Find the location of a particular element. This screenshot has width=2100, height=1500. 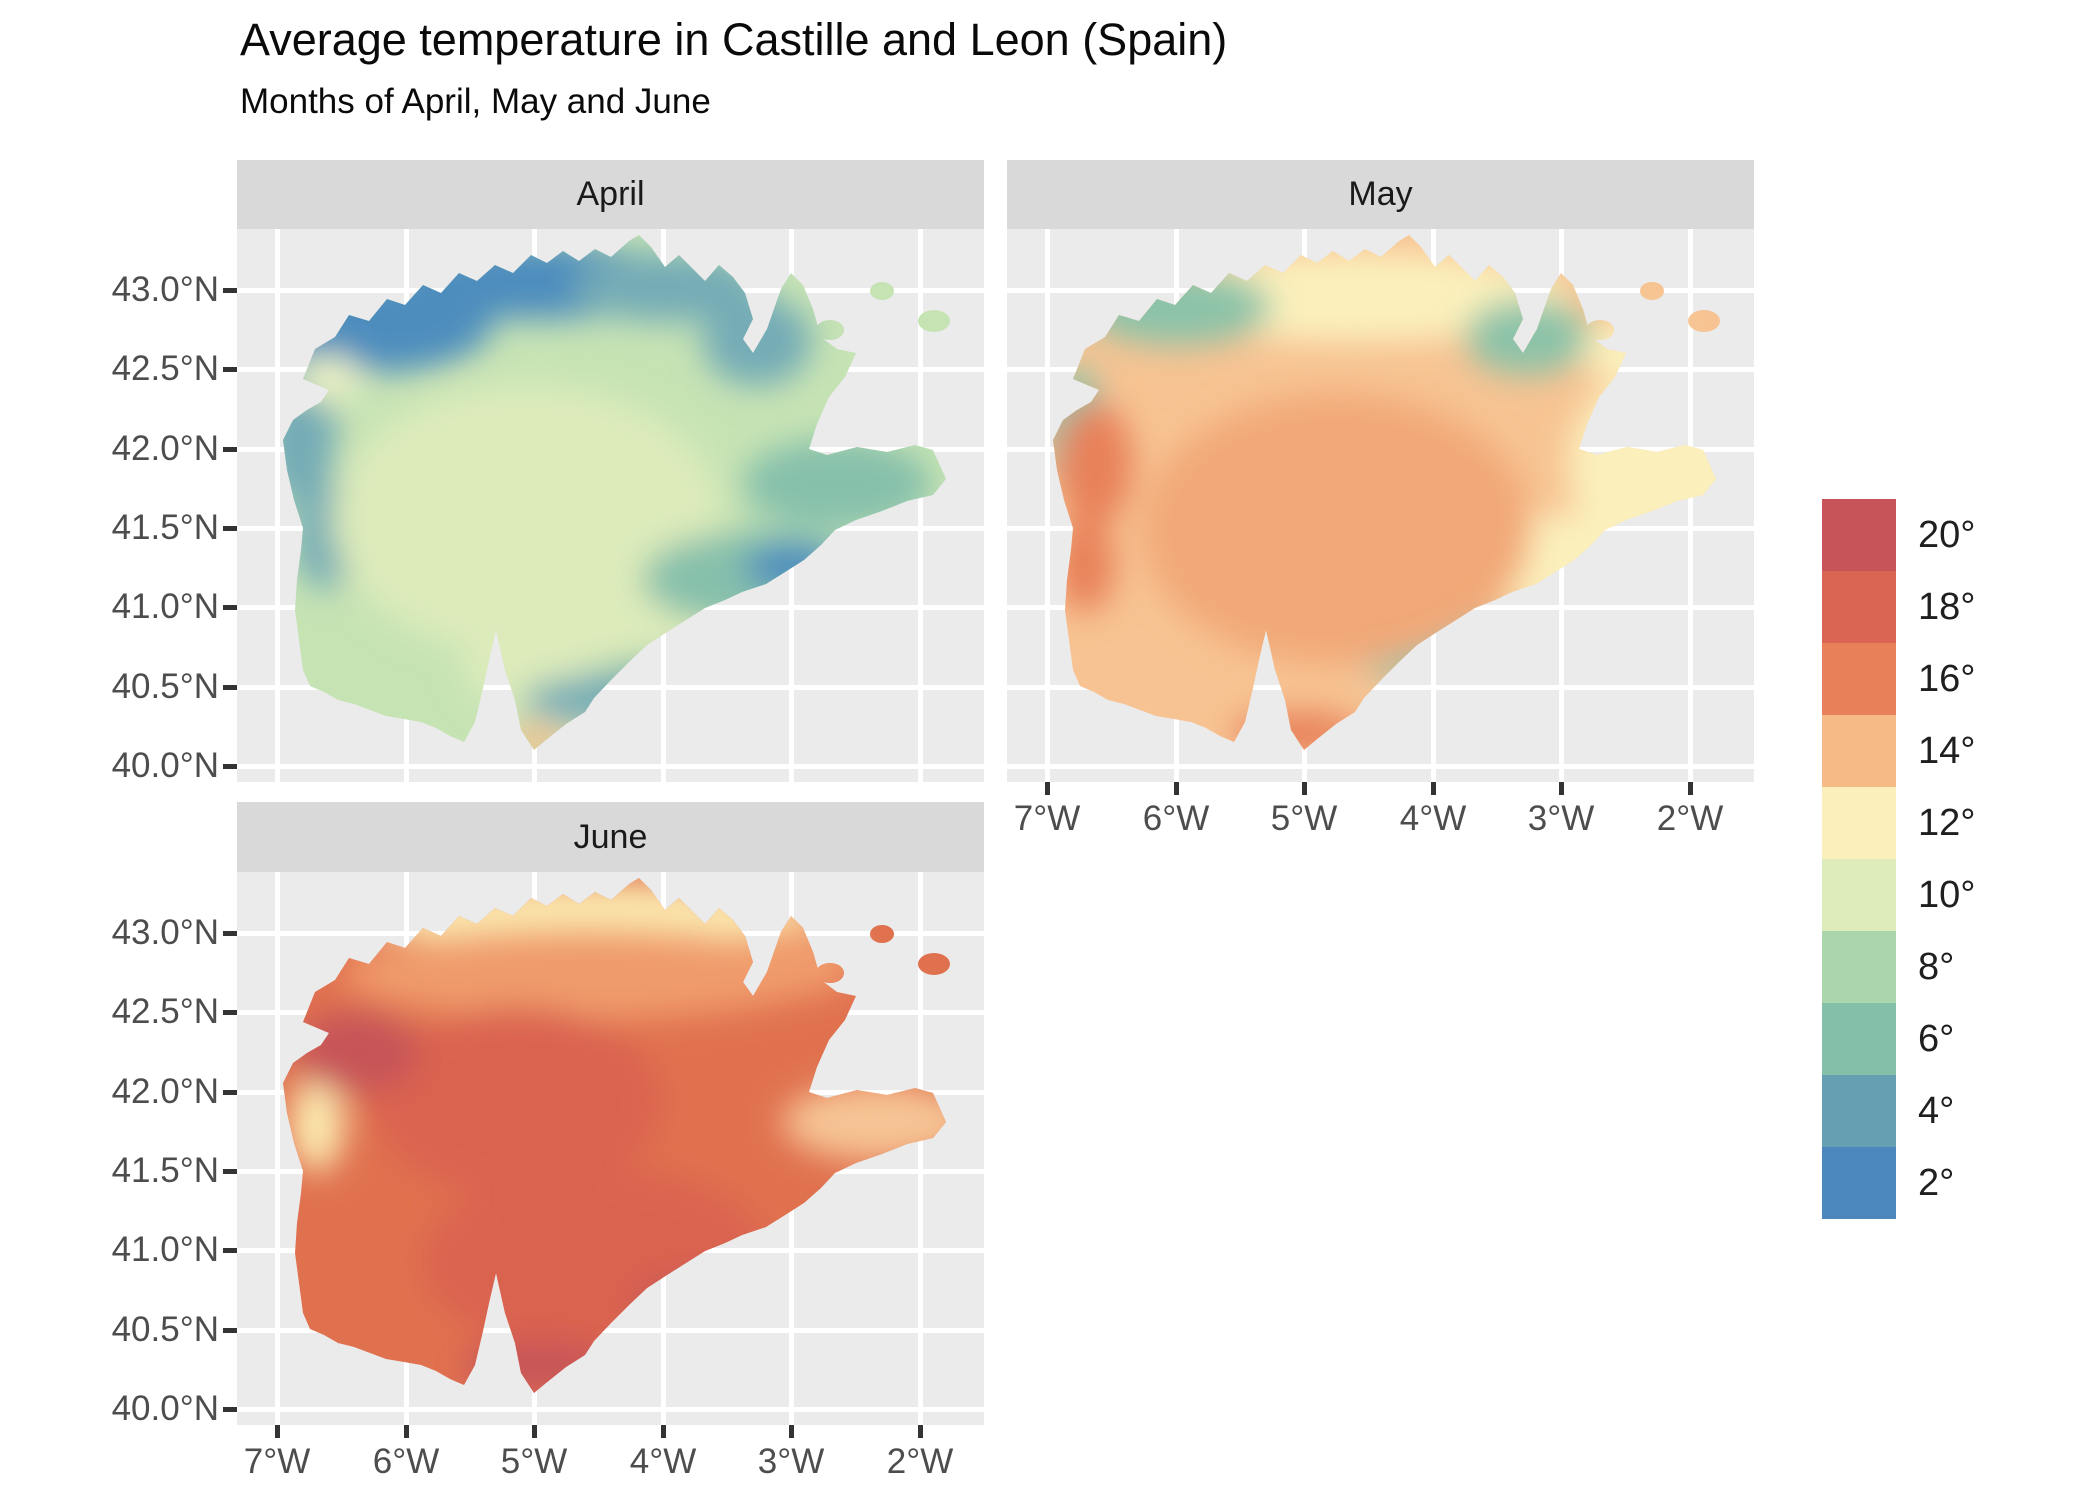

facet-label-june: June is located at coordinates (610, 836).